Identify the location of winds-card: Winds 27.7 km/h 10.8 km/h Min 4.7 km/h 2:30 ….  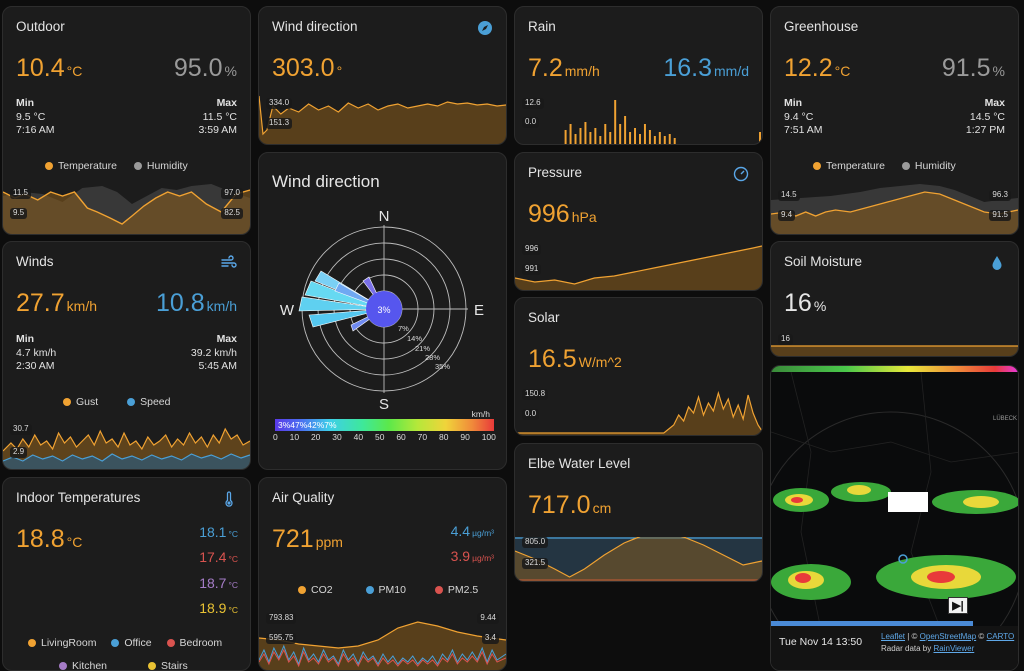
(126, 355).